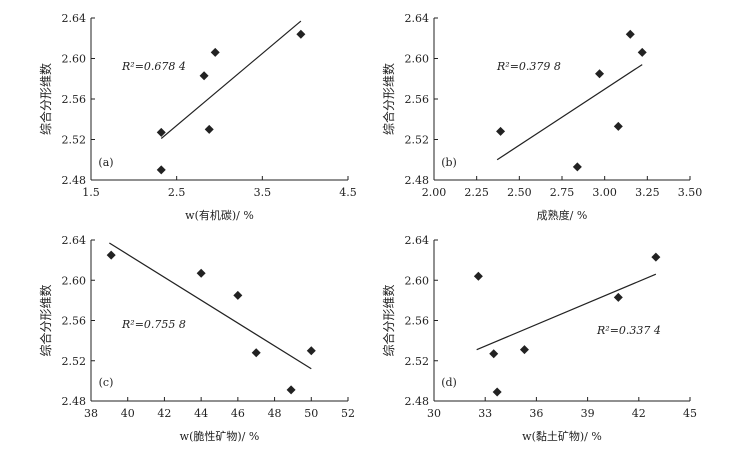  I want to click on x-tick-label: 4.5, so click(348, 192).